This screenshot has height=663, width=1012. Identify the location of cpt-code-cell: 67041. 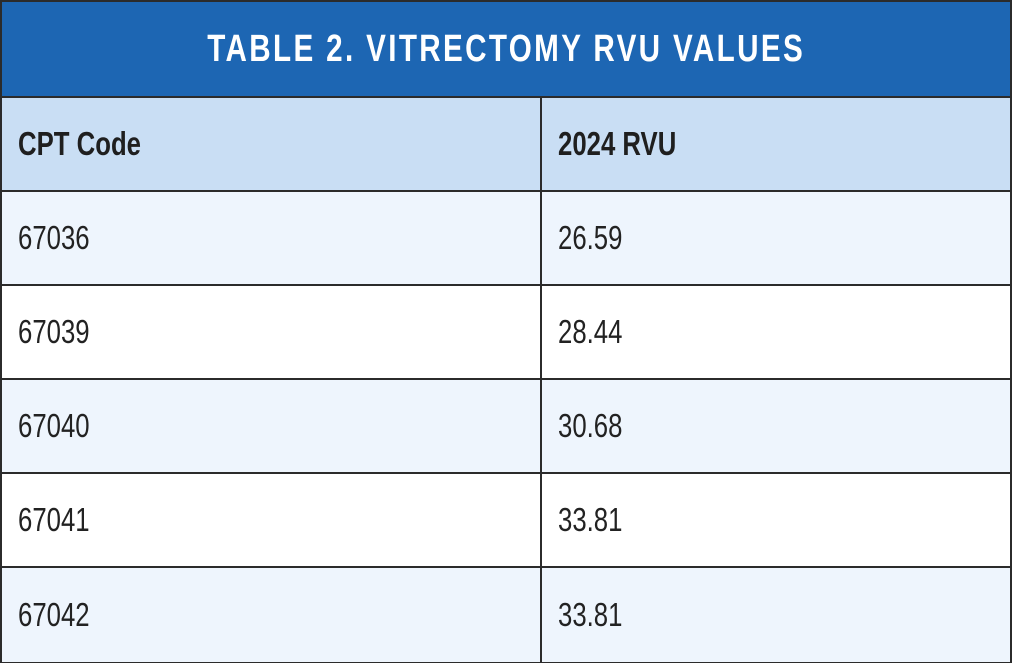
(272, 521).